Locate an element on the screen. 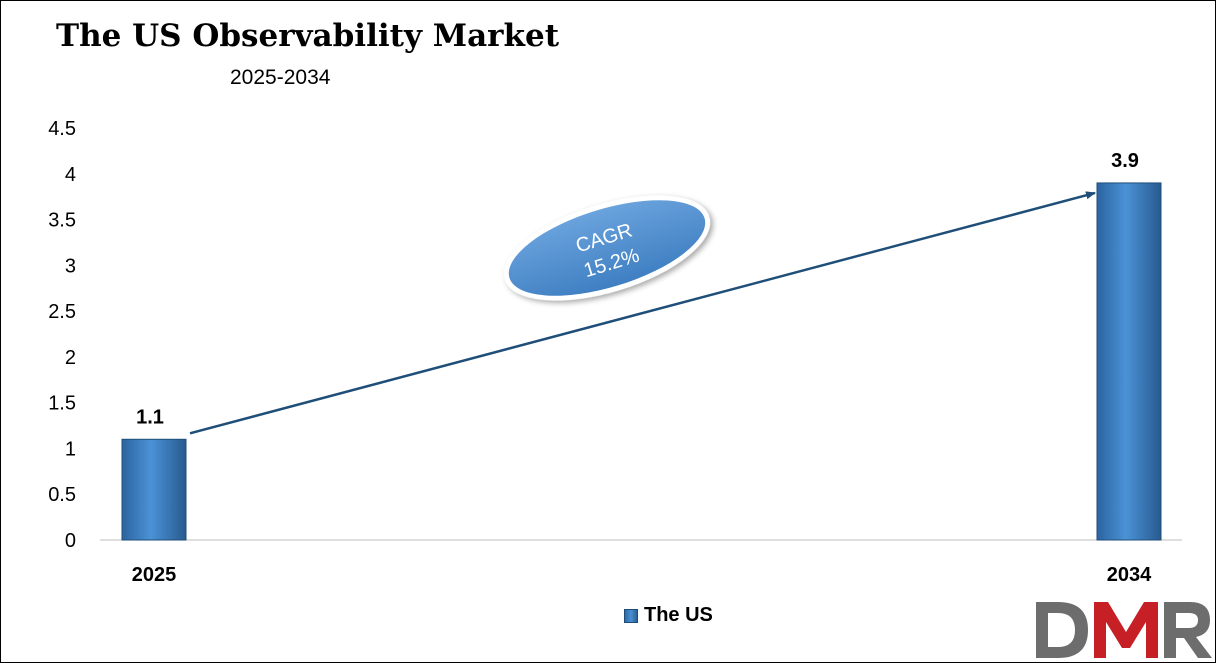  legend-swatch is located at coordinates (631, 615).